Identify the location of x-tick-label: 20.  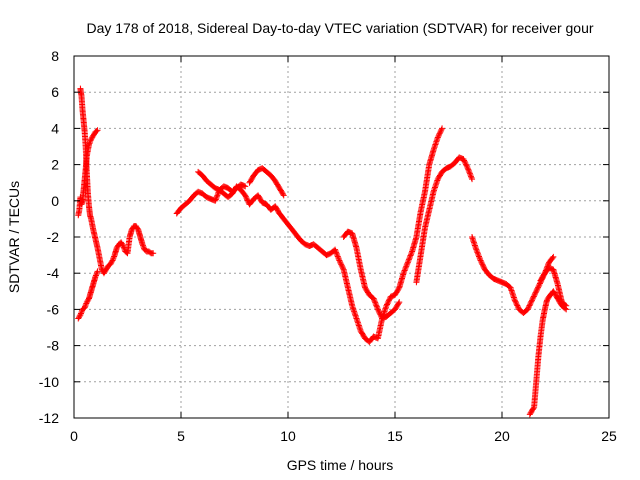
(502, 436).